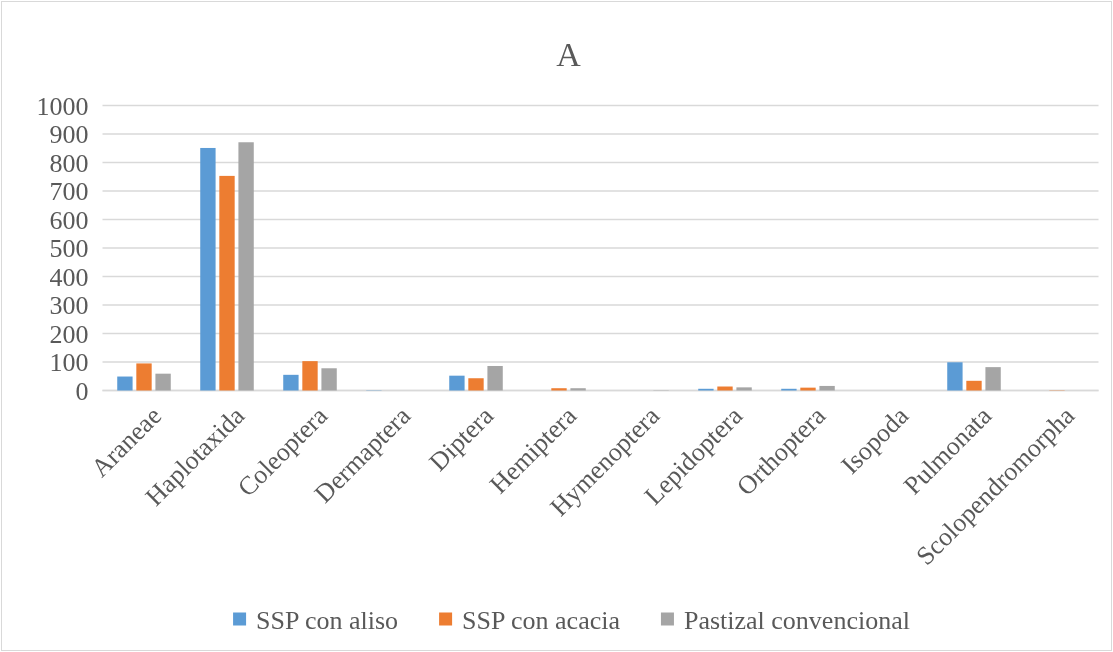 This screenshot has height=652, width=1113. Describe the element at coordinates (69, 334) in the screenshot. I see `y-tick-label: 200` at that location.